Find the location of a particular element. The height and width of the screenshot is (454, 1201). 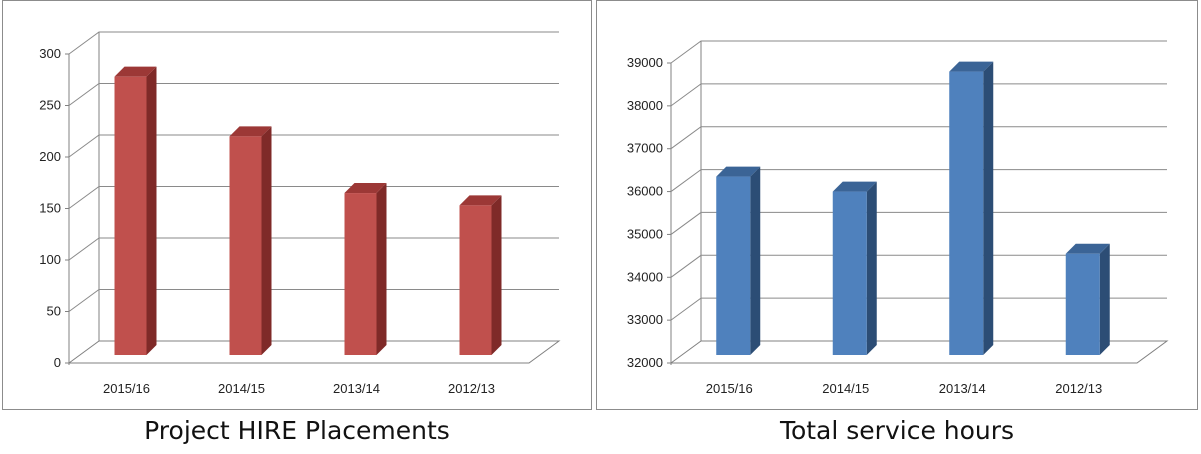

y-tick-label: 37000 is located at coordinates (645, 148).